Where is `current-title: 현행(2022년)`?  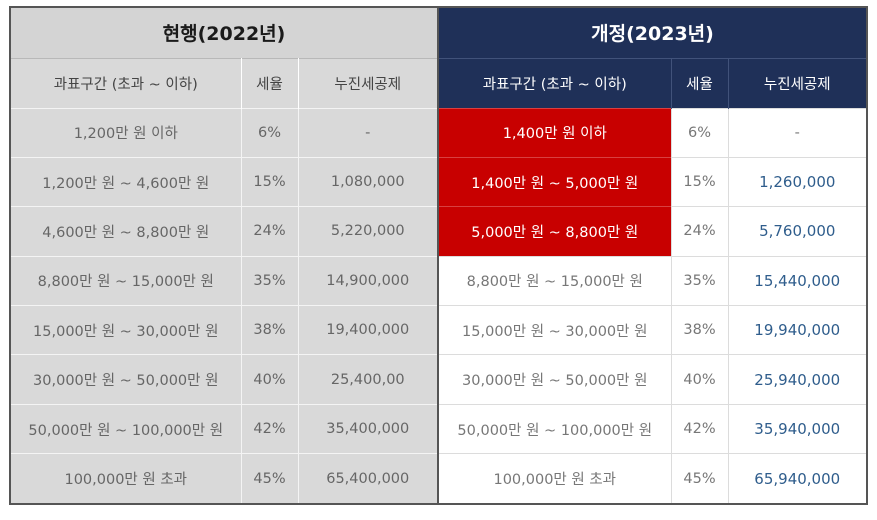 current-title: 현행(2022년) is located at coordinates (225, 33).